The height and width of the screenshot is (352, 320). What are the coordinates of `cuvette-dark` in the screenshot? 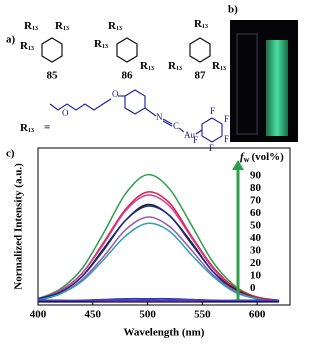 It's located at (247, 84).